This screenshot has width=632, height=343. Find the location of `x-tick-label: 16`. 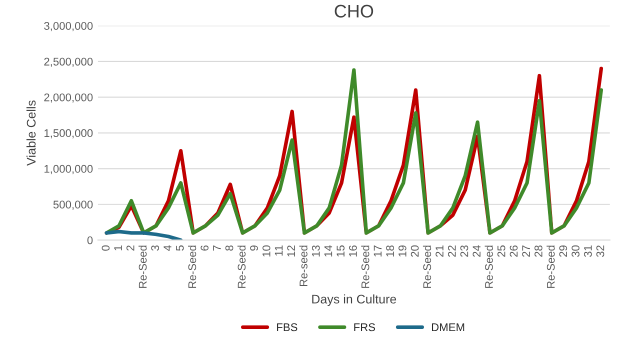

x-tick-label: 16 is located at coordinates (353, 250).